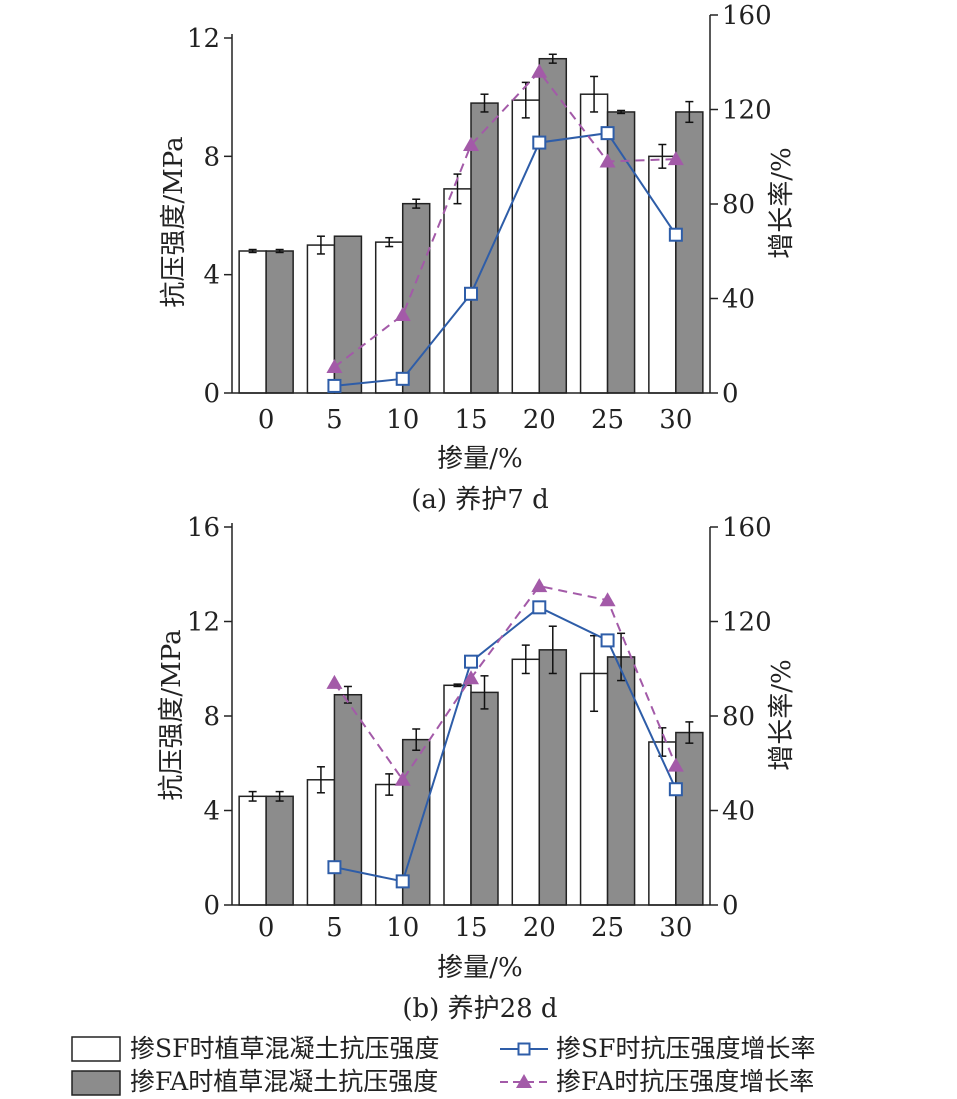 This screenshot has width=957, height=1099. What do you see at coordinates (685, 1081) in the screenshot?
I see `legend-label: 掺FA时抗压强度增长率` at bounding box center [685, 1081].